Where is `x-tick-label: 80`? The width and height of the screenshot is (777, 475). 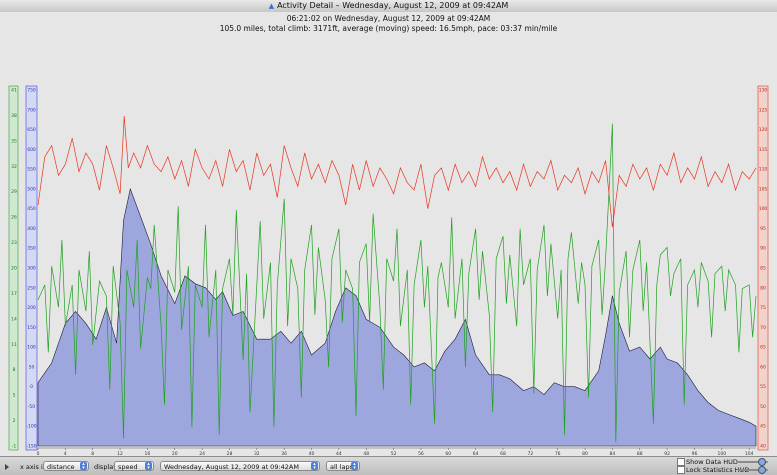
x-tick-label: 80 is located at coordinates (585, 453).